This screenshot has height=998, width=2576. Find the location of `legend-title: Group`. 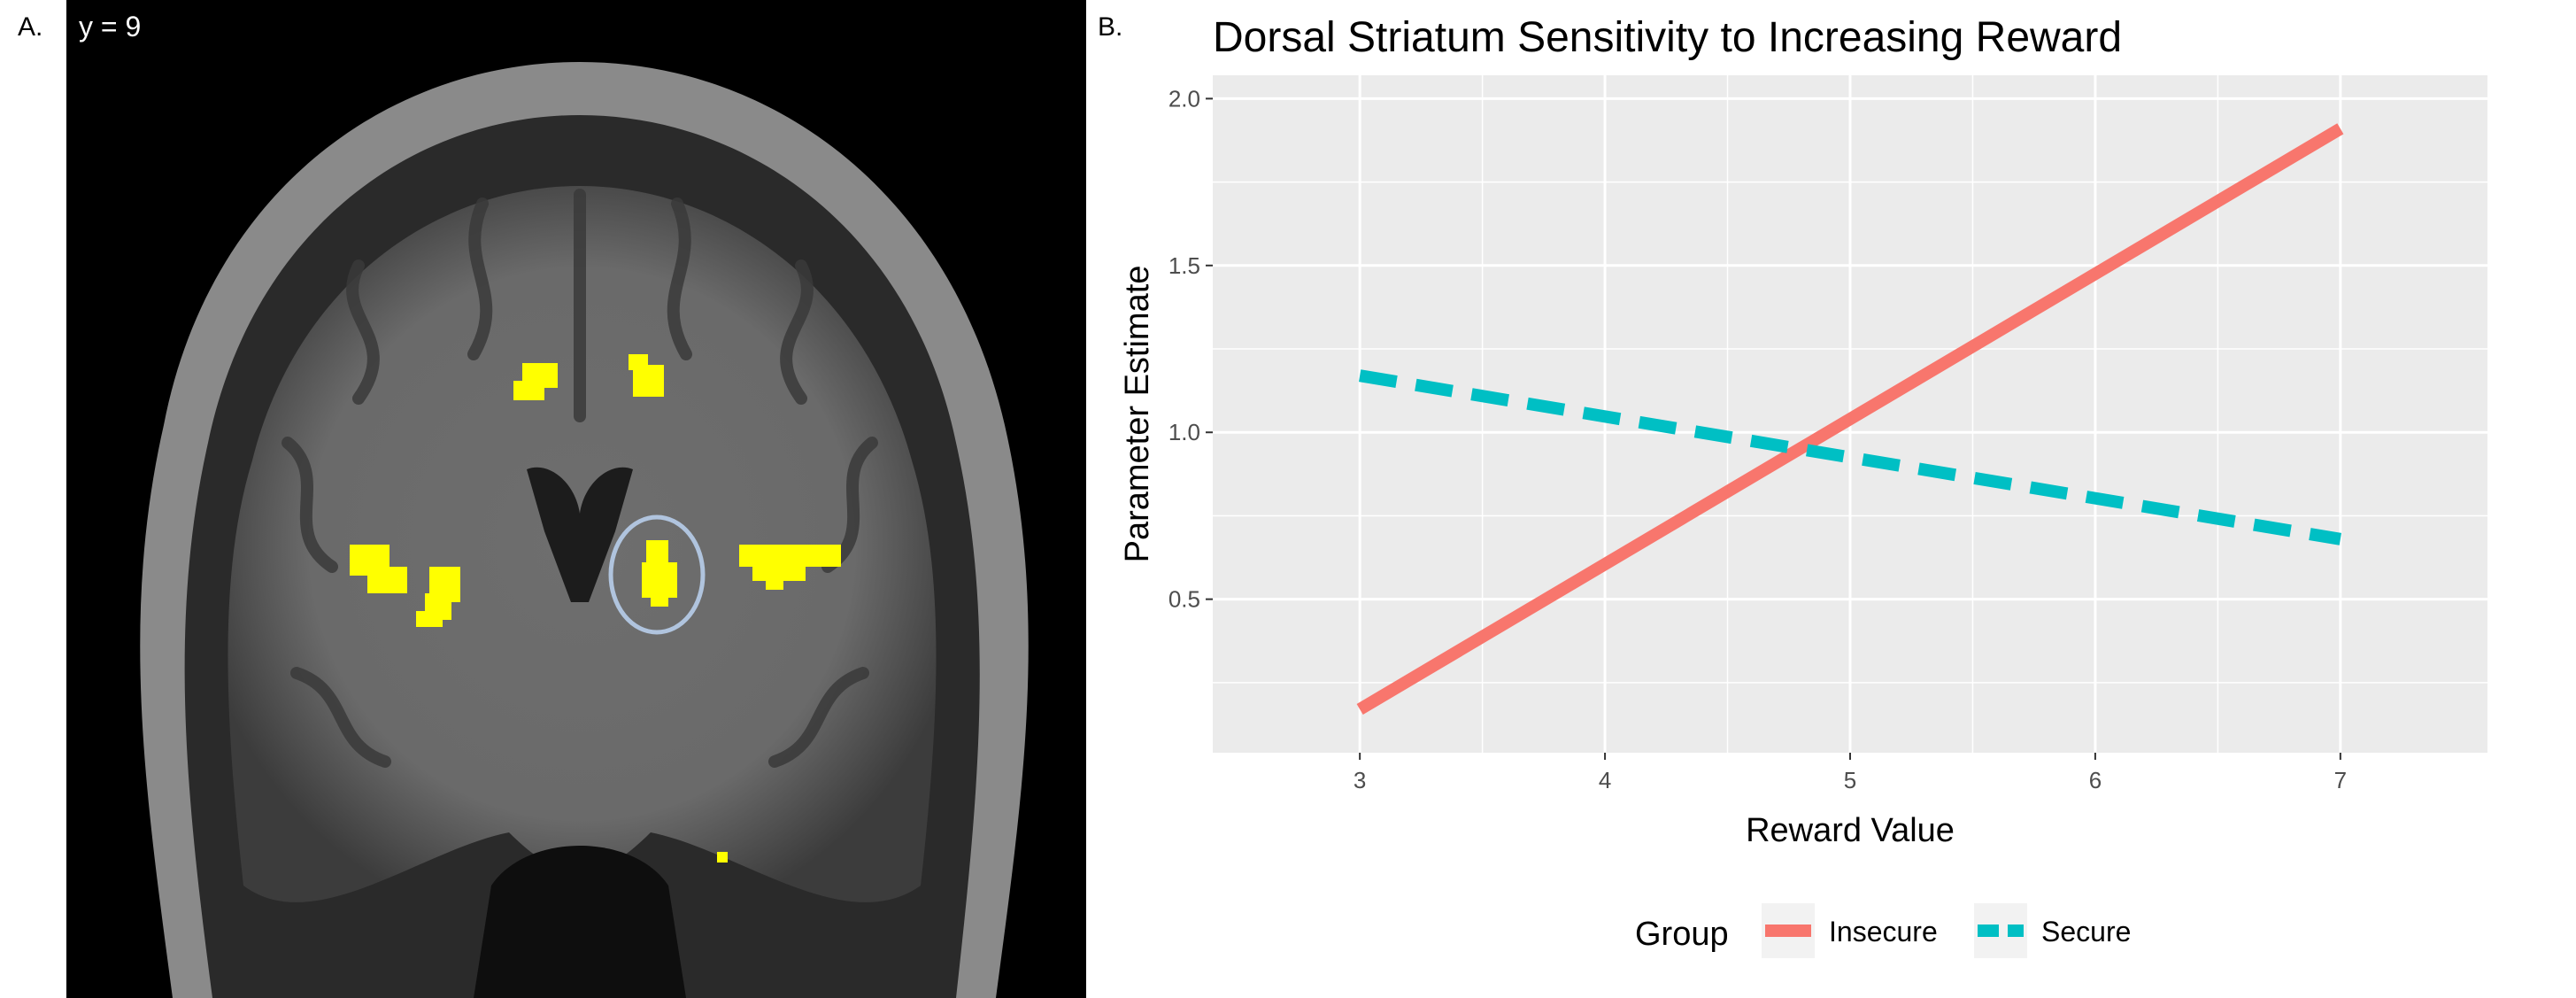

legend-title: Group is located at coordinates (1682, 934).